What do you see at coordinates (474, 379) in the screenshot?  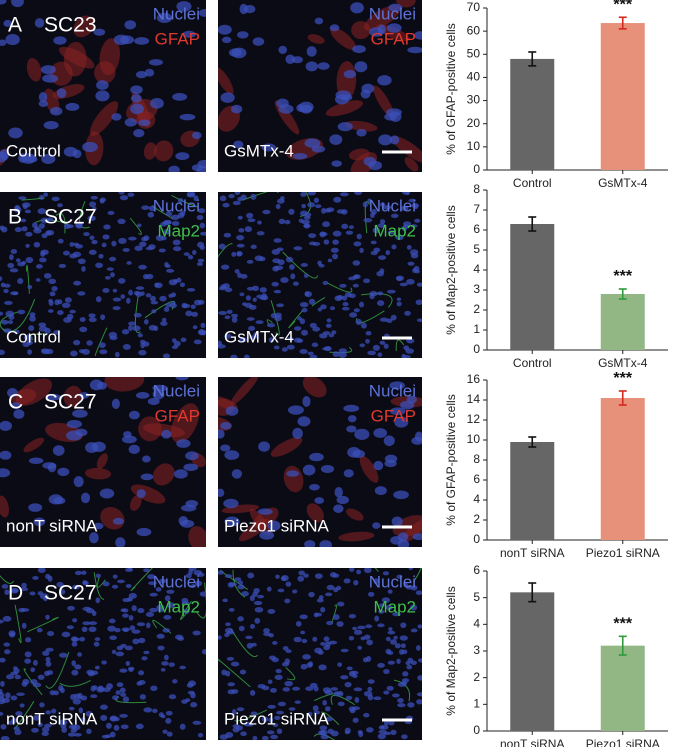 I see `y-tick-label: 16` at bounding box center [474, 379].